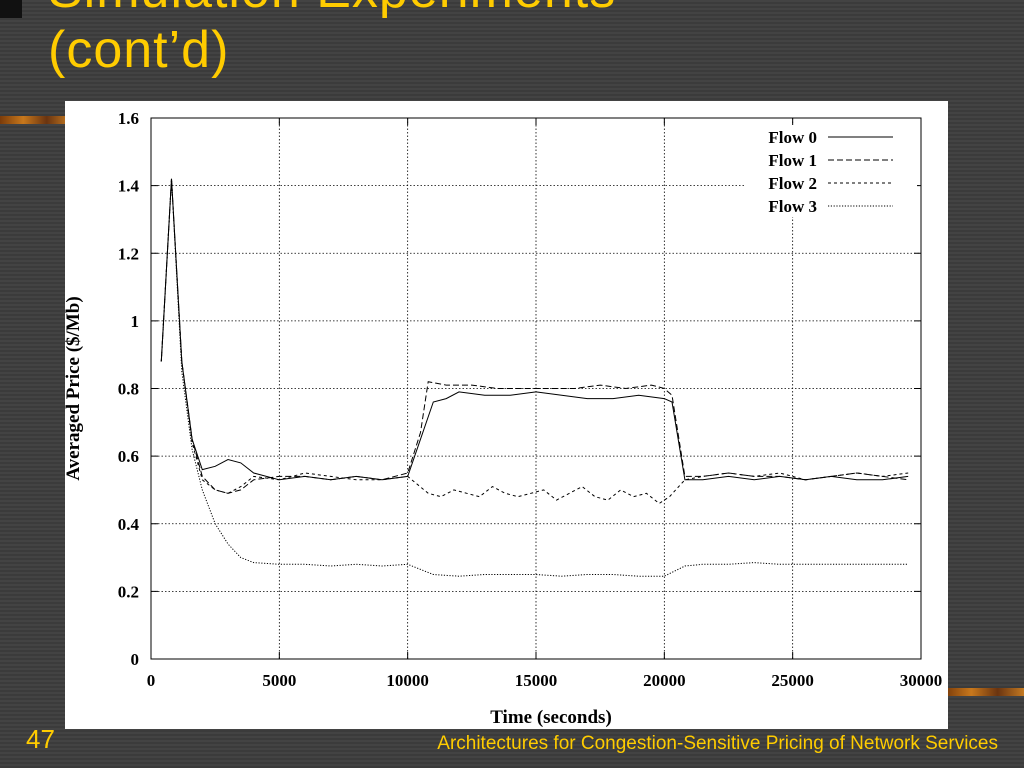 This screenshot has width=1024, height=768. I want to click on y-tick-label: 1.4, so click(129, 186).